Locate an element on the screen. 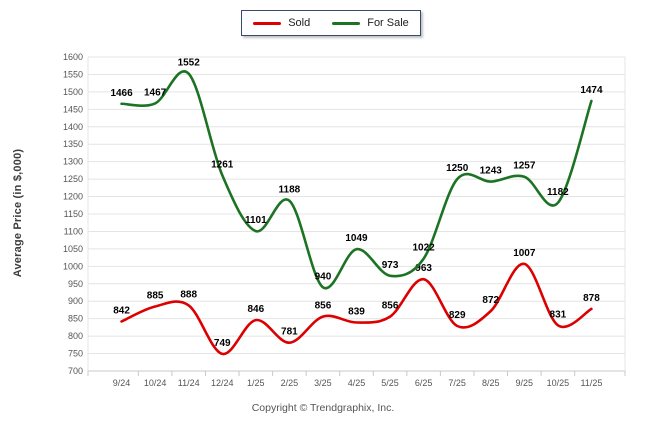  svg-text: 1550 is located at coordinates (73, 74).